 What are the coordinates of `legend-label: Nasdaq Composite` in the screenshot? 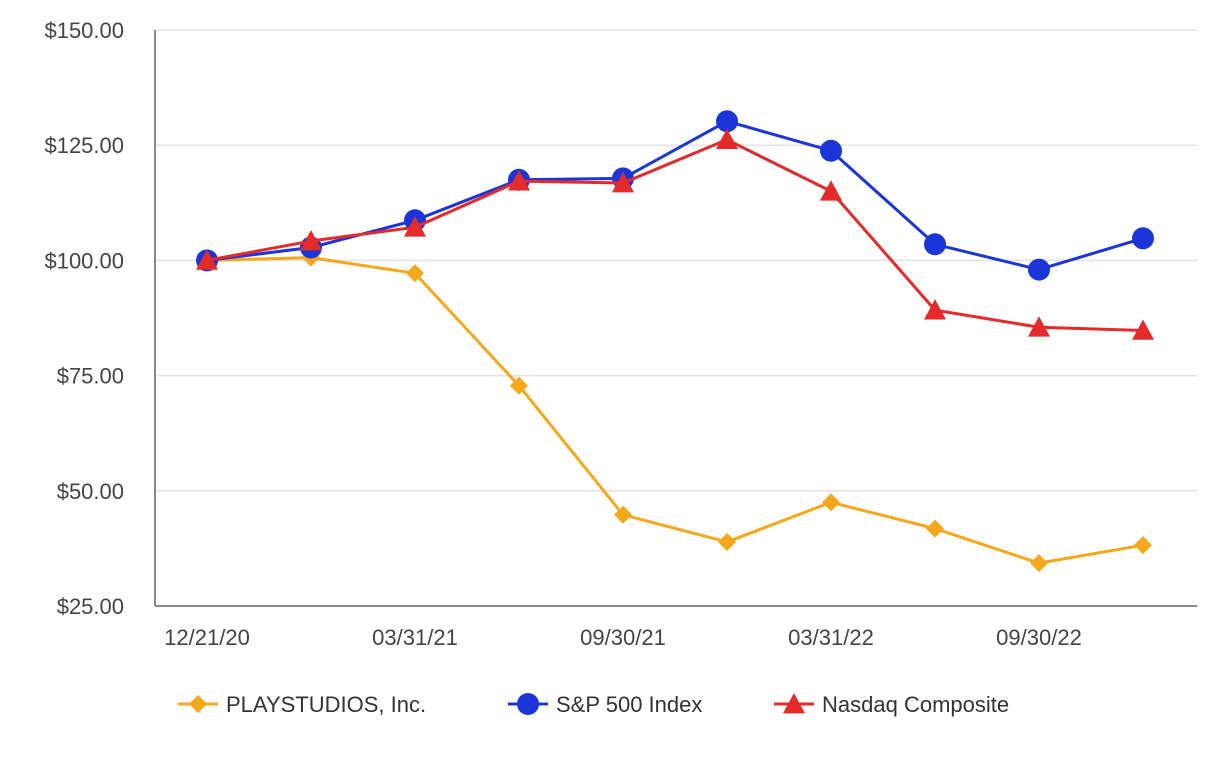 It's located at (915, 704).